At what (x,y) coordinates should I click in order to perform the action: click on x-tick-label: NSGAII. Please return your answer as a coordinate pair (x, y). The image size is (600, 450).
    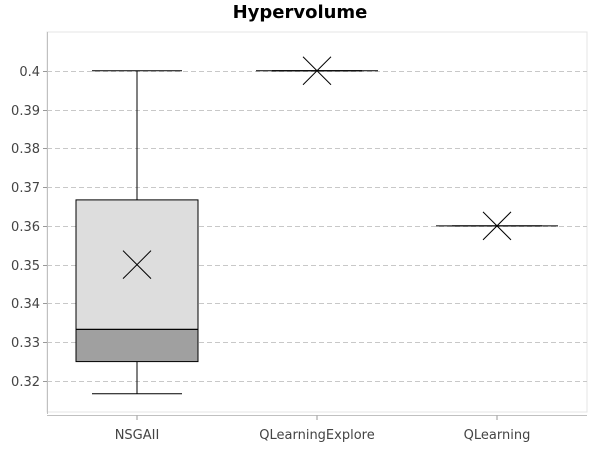
    Looking at the image, I should click on (137, 435).